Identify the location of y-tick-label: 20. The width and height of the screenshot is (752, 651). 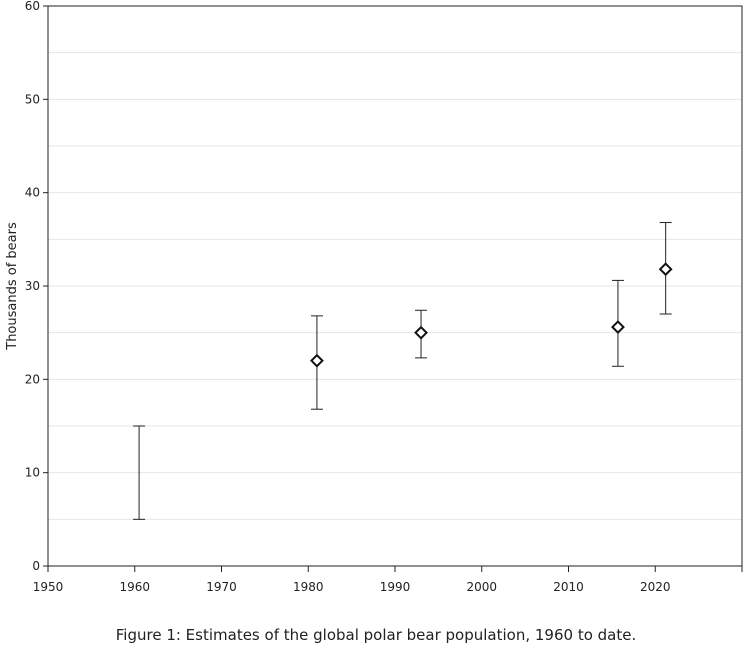
(32, 379).